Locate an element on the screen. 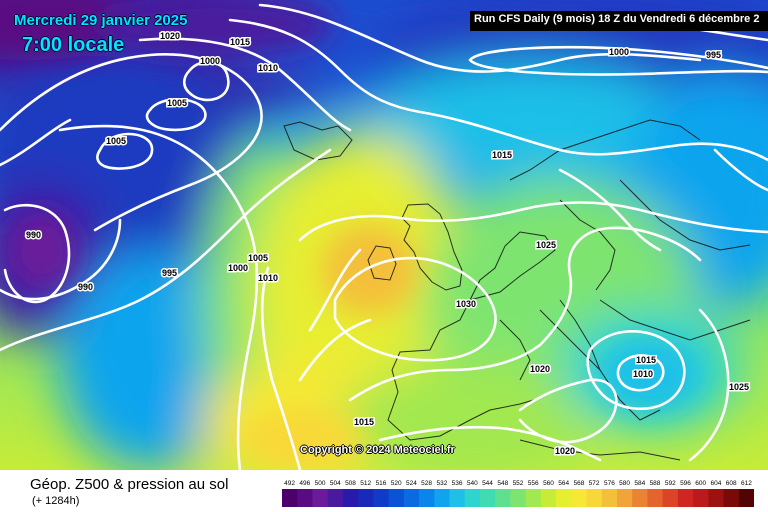  forecast-date: Mercredi 29 janvier 2025 is located at coordinates (101, 20).